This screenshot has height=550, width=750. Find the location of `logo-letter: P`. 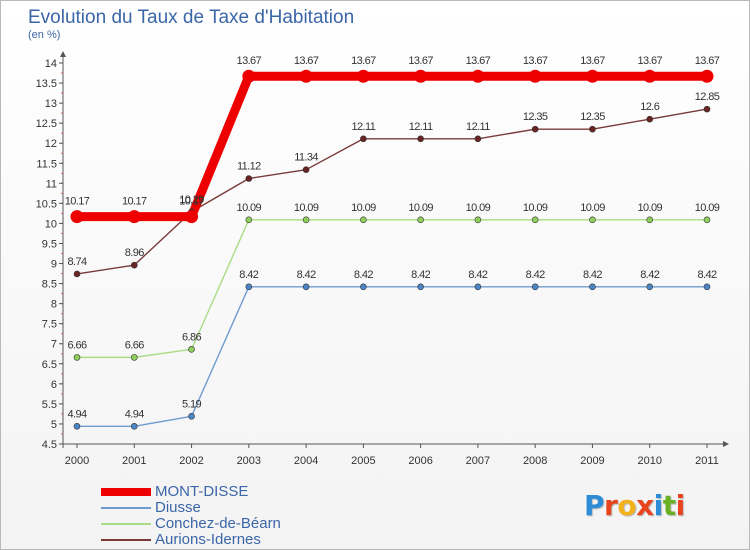

logo-letter: P is located at coordinates (594, 505).